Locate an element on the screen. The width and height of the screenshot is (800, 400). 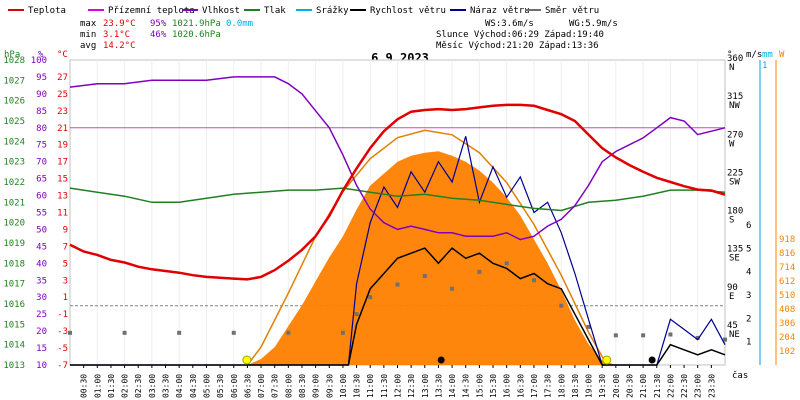
axis-tick-pressure: 1025 is located at coordinates (14, 122).